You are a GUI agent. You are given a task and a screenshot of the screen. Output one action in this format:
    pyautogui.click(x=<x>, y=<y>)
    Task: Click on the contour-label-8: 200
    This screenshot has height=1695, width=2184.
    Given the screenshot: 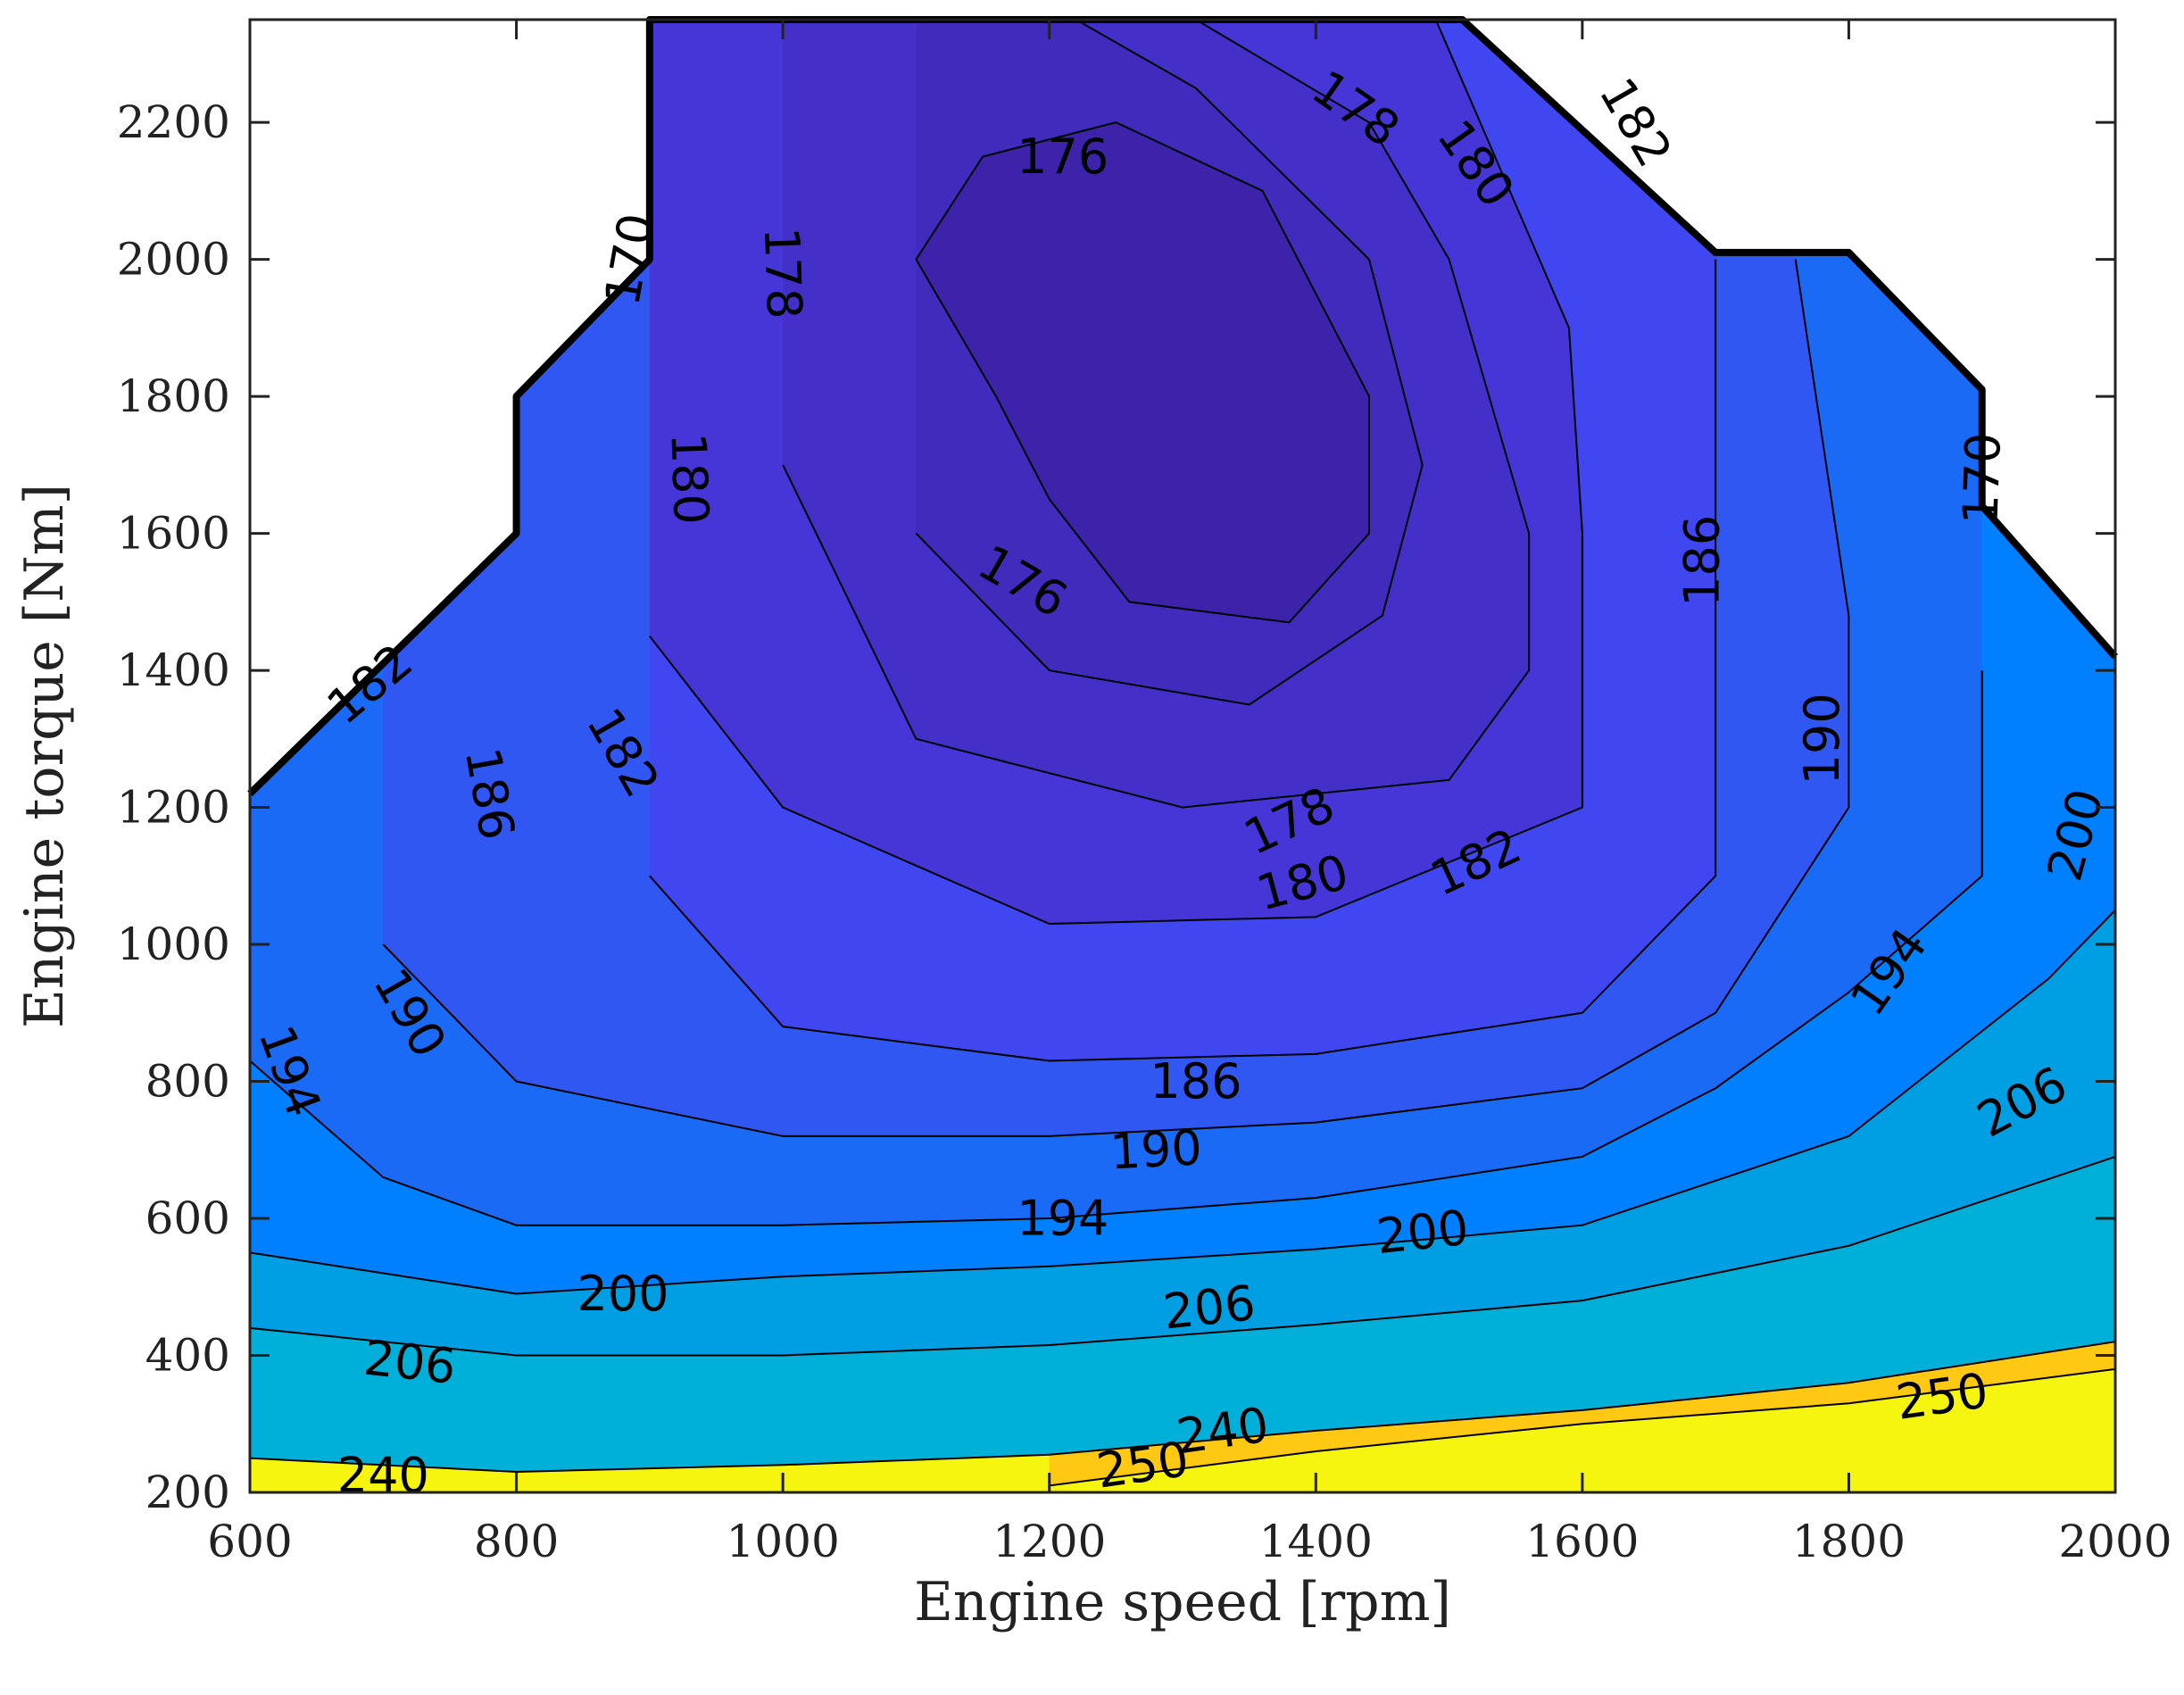 What is the action you would take?
    pyautogui.click(x=1422, y=1233)
    